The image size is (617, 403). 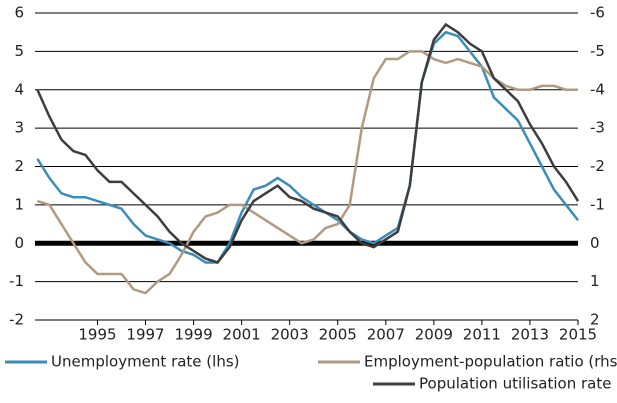 What do you see at coordinates (482, 335) in the screenshot?
I see `x-tick-label: 2011` at bounding box center [482, 335].